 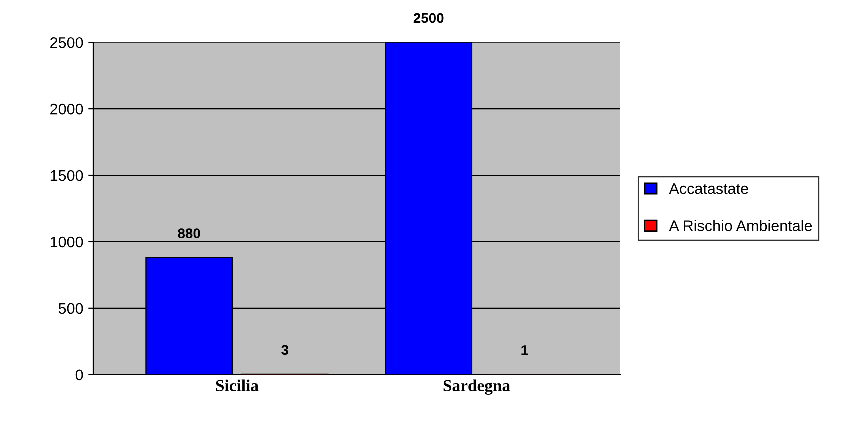 I want to click on data-label: 2500, so click(x=429, y=18).